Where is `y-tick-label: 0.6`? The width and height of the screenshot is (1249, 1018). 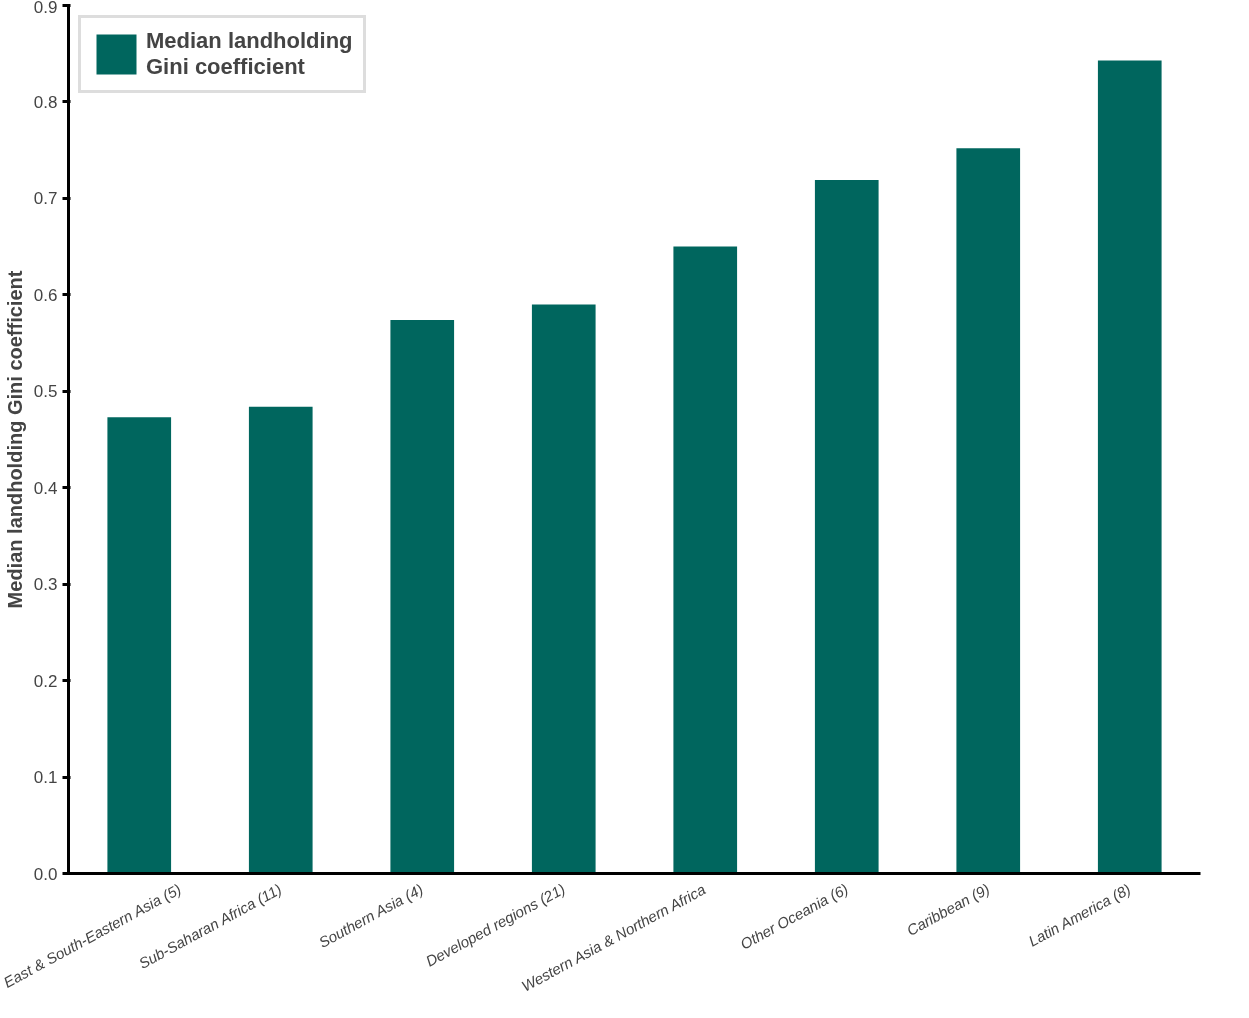
y-tick-label: 0.6 is located at coordinates (45, 295).